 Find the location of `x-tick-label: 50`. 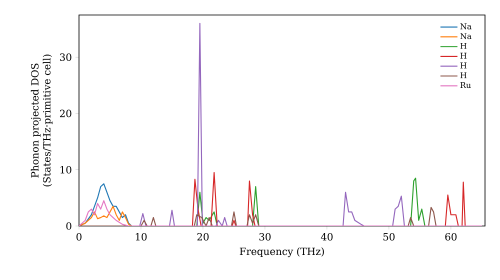

x-tick-label: 50 is located at coordinates (389, 237).